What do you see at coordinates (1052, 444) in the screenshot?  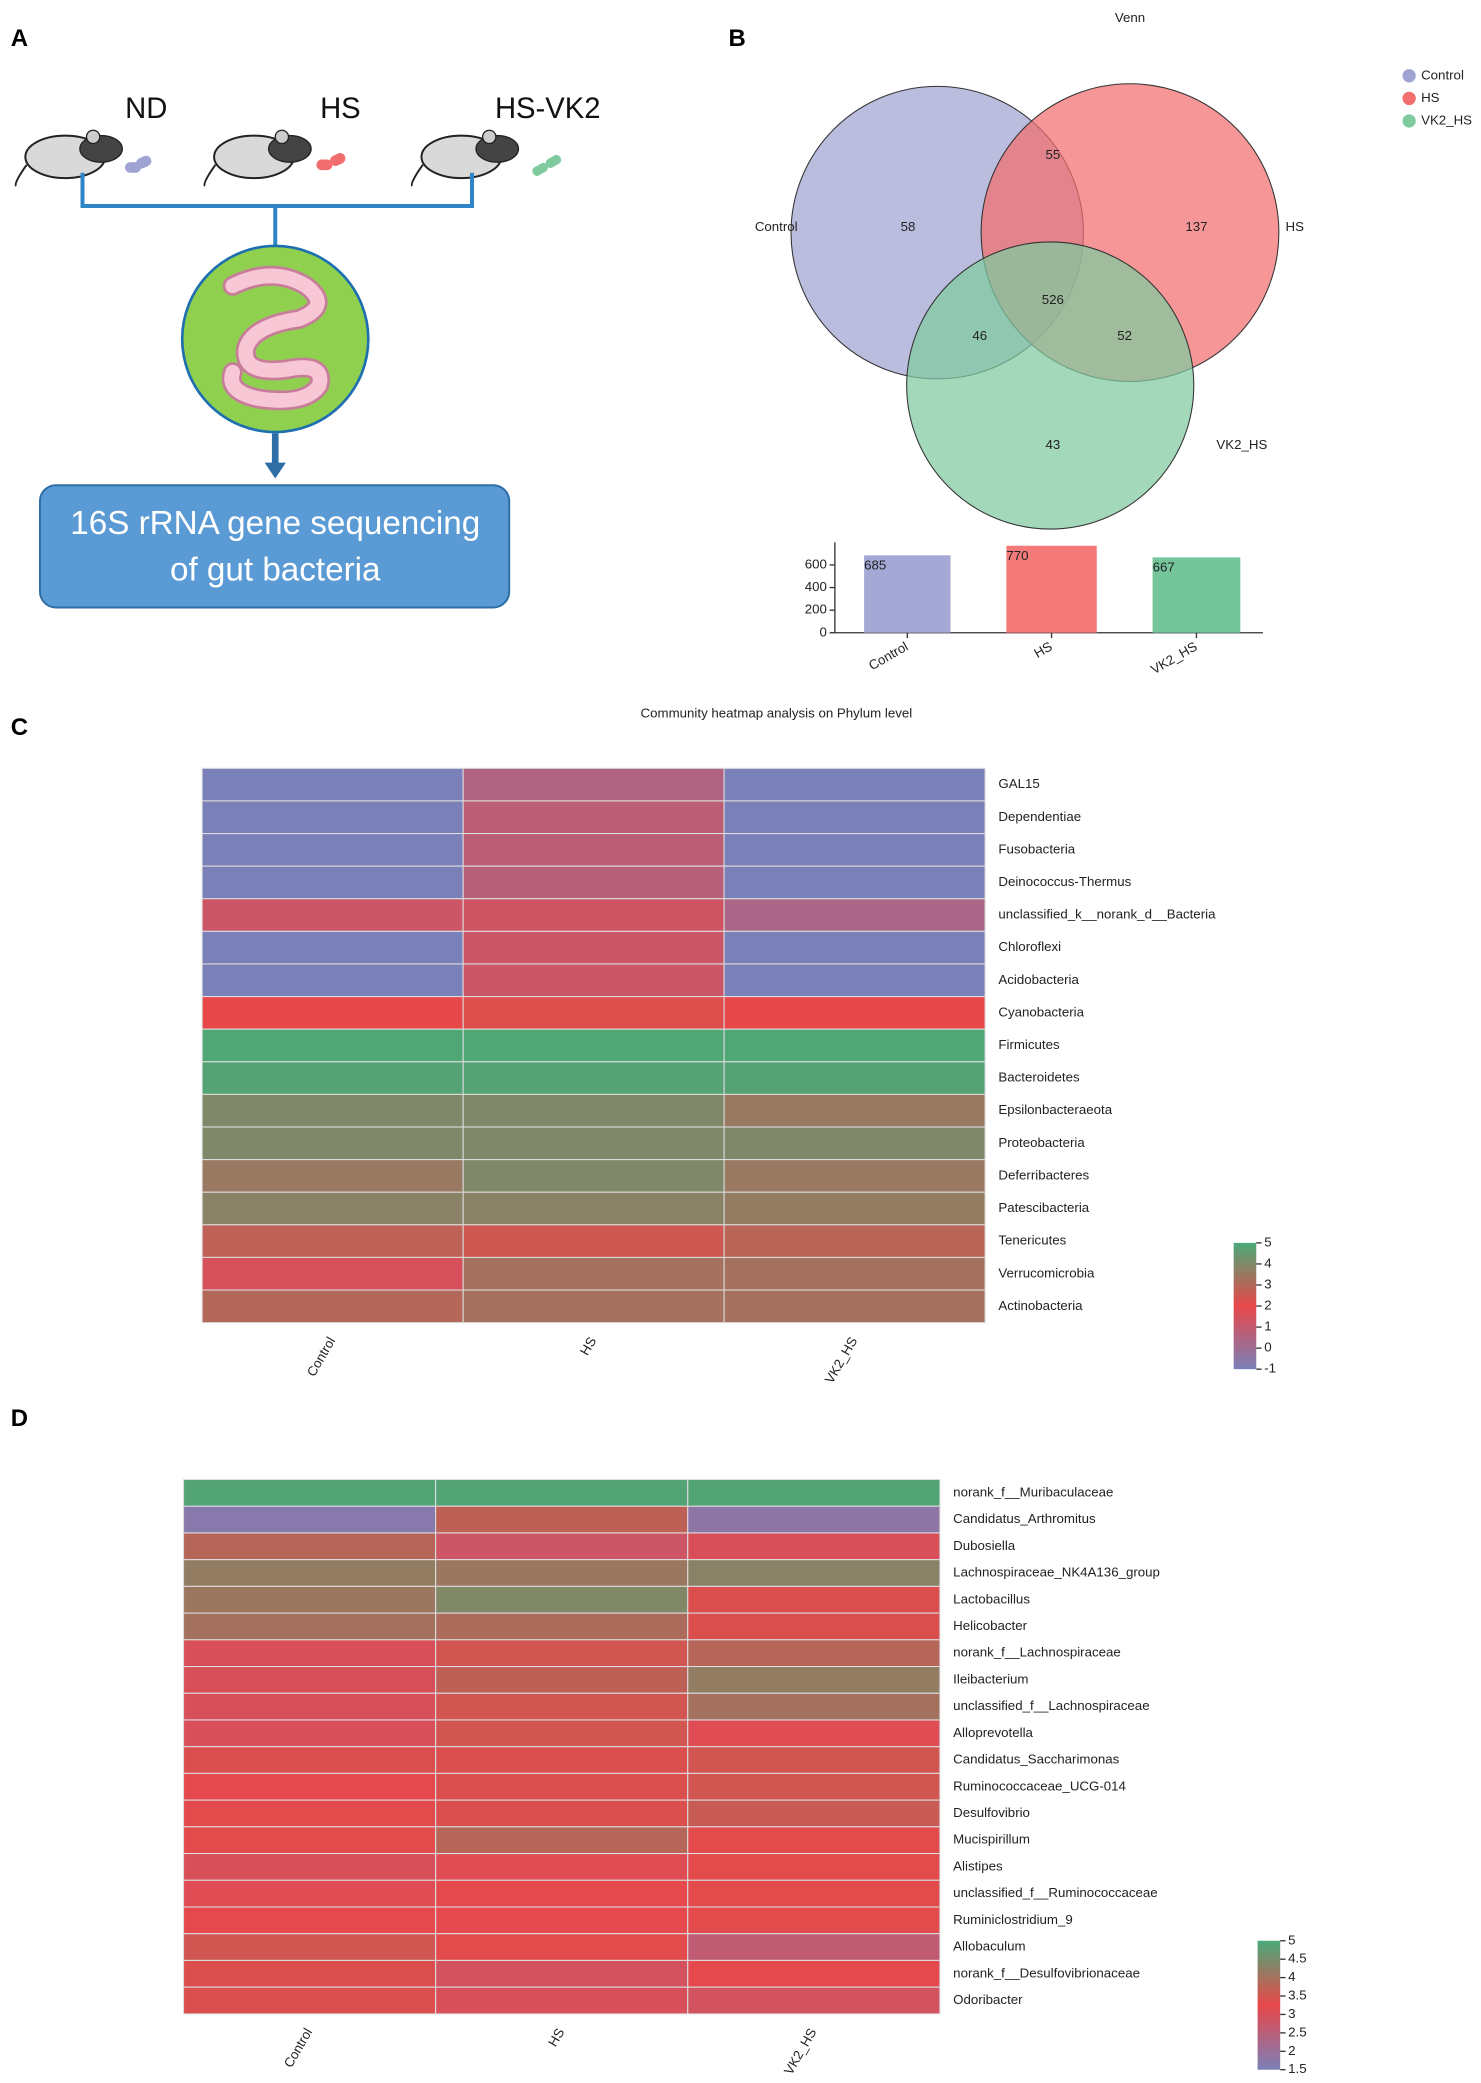 I see `region-count: 43` at bounding box center [1052, 444].